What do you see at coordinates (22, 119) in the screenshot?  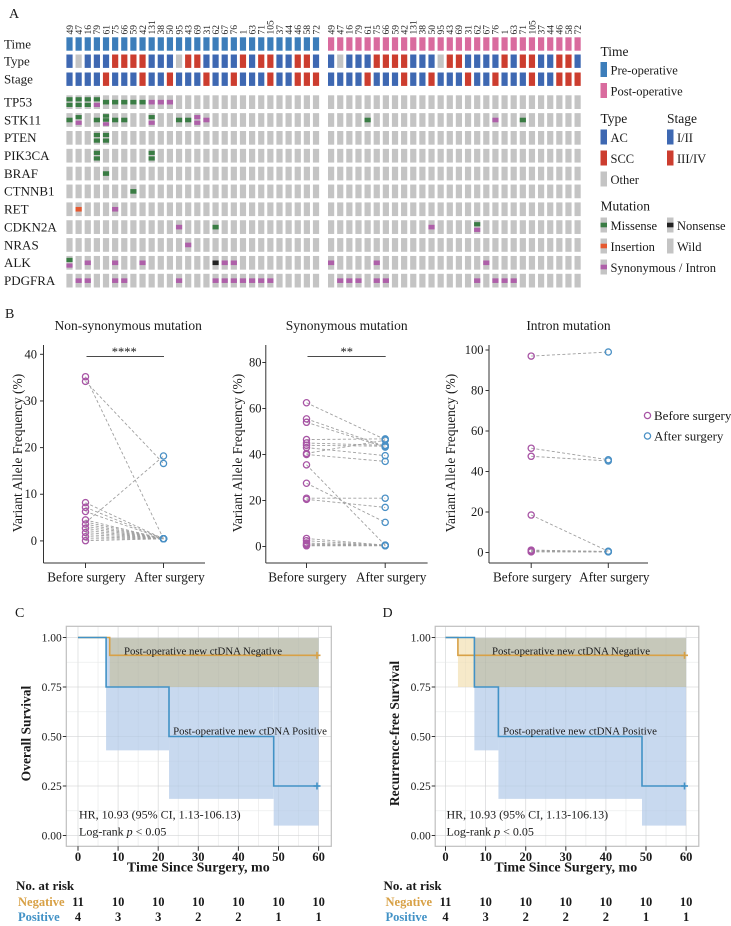 I see `svg-text: STK11` at bounding box center [22, 119].